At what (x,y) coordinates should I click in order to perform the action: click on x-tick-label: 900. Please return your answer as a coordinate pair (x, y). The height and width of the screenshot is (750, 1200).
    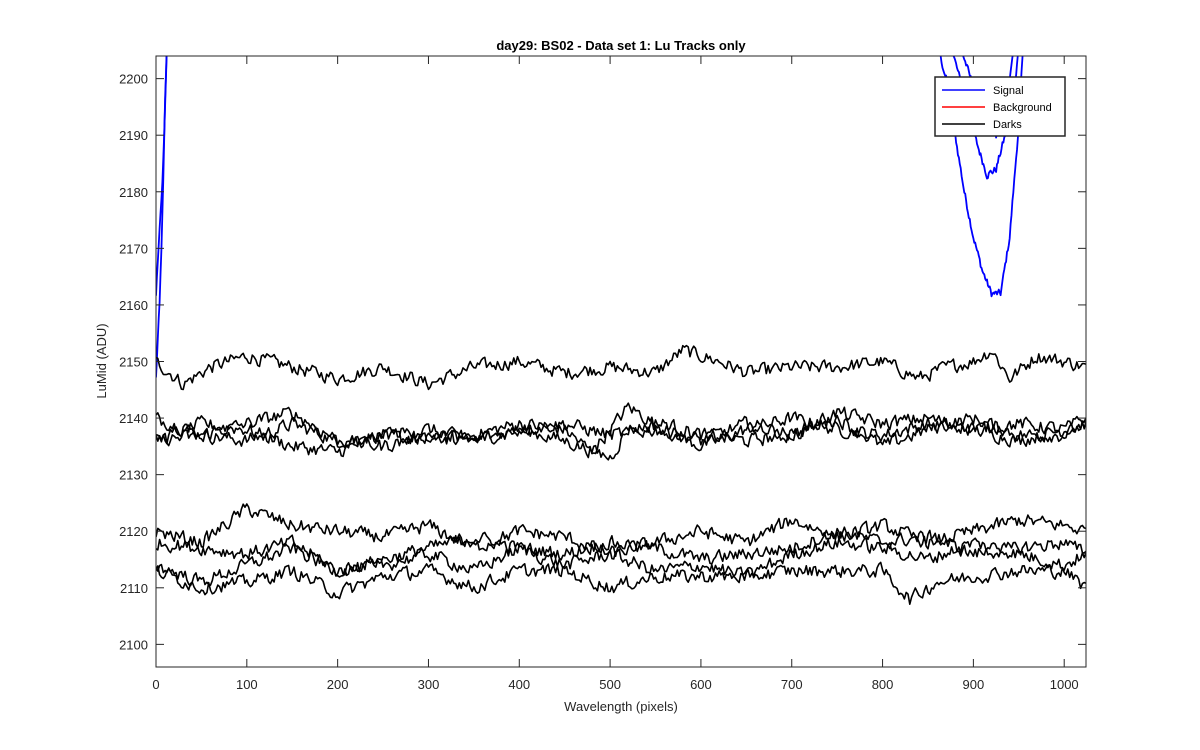
    Looking at the image, I should click on (974, 684).